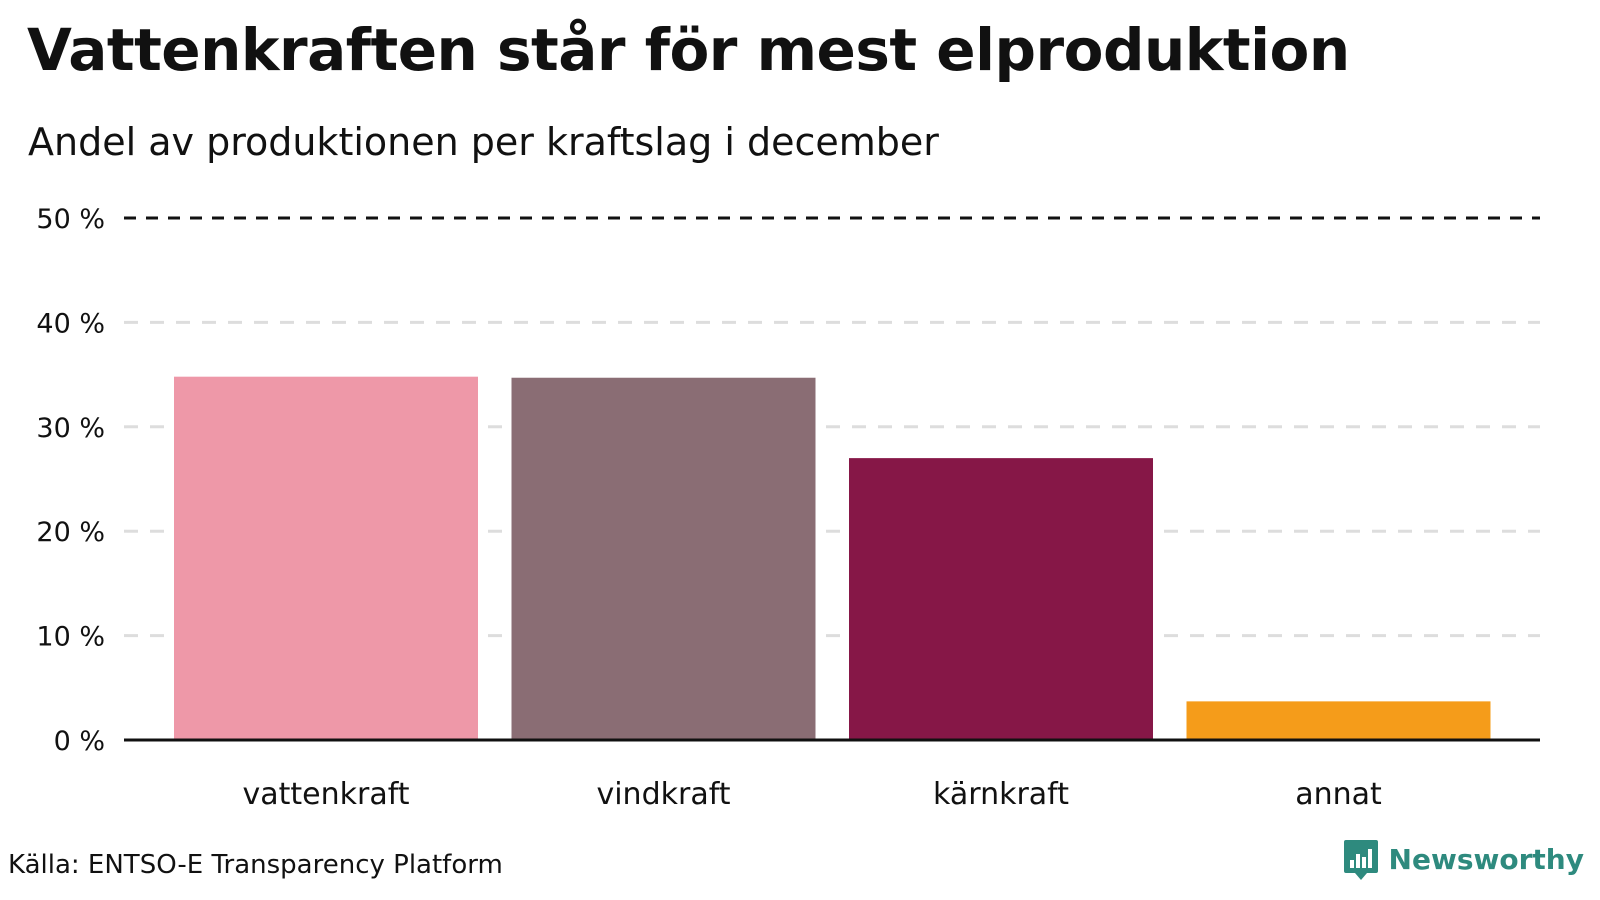 Image resolution: width=1600 pixels, height=900 pixels. Describe the element at coordinates (1001, 794) in the screenshot. I see `x-category-label: kärnkraft` at that location.